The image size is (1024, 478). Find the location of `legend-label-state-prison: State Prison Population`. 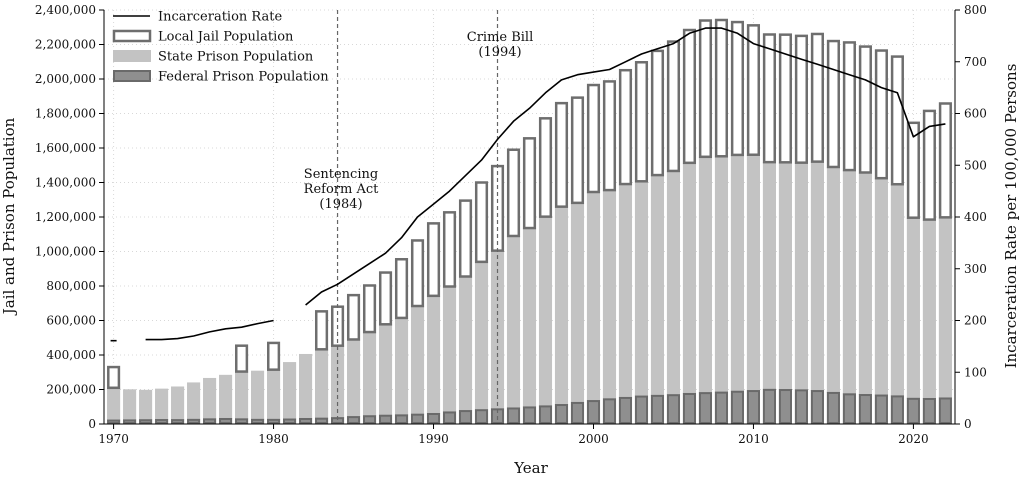

legend-label-state-prison: State Prison Population is located at coordinates (236, 57).